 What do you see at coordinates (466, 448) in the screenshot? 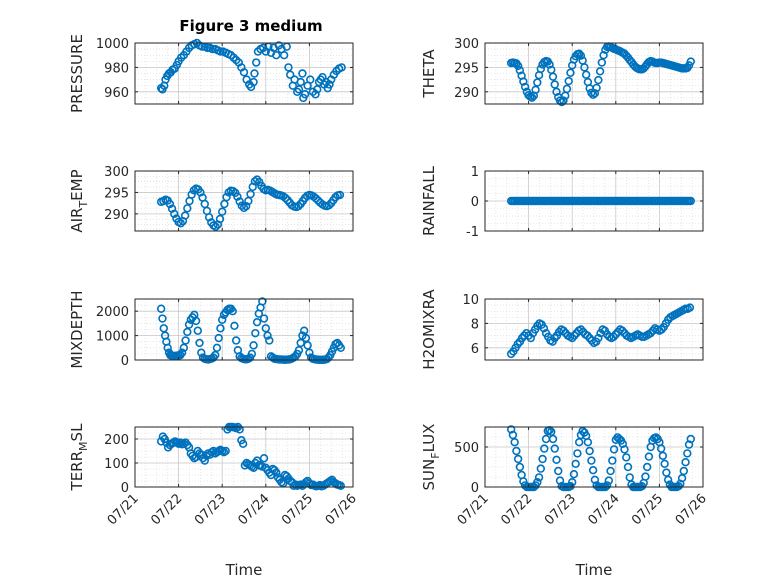
I see `y-tick-label: 500` at bounding box center [466, 448].